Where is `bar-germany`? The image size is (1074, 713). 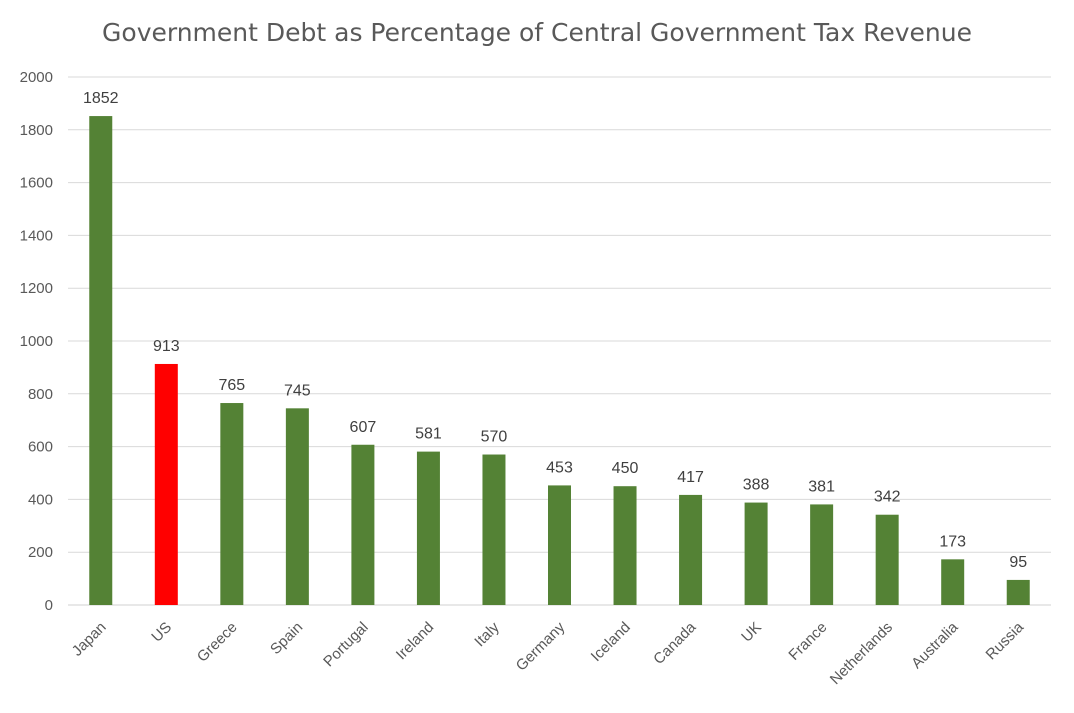 bar-germany is located at coordinates (559, 545).